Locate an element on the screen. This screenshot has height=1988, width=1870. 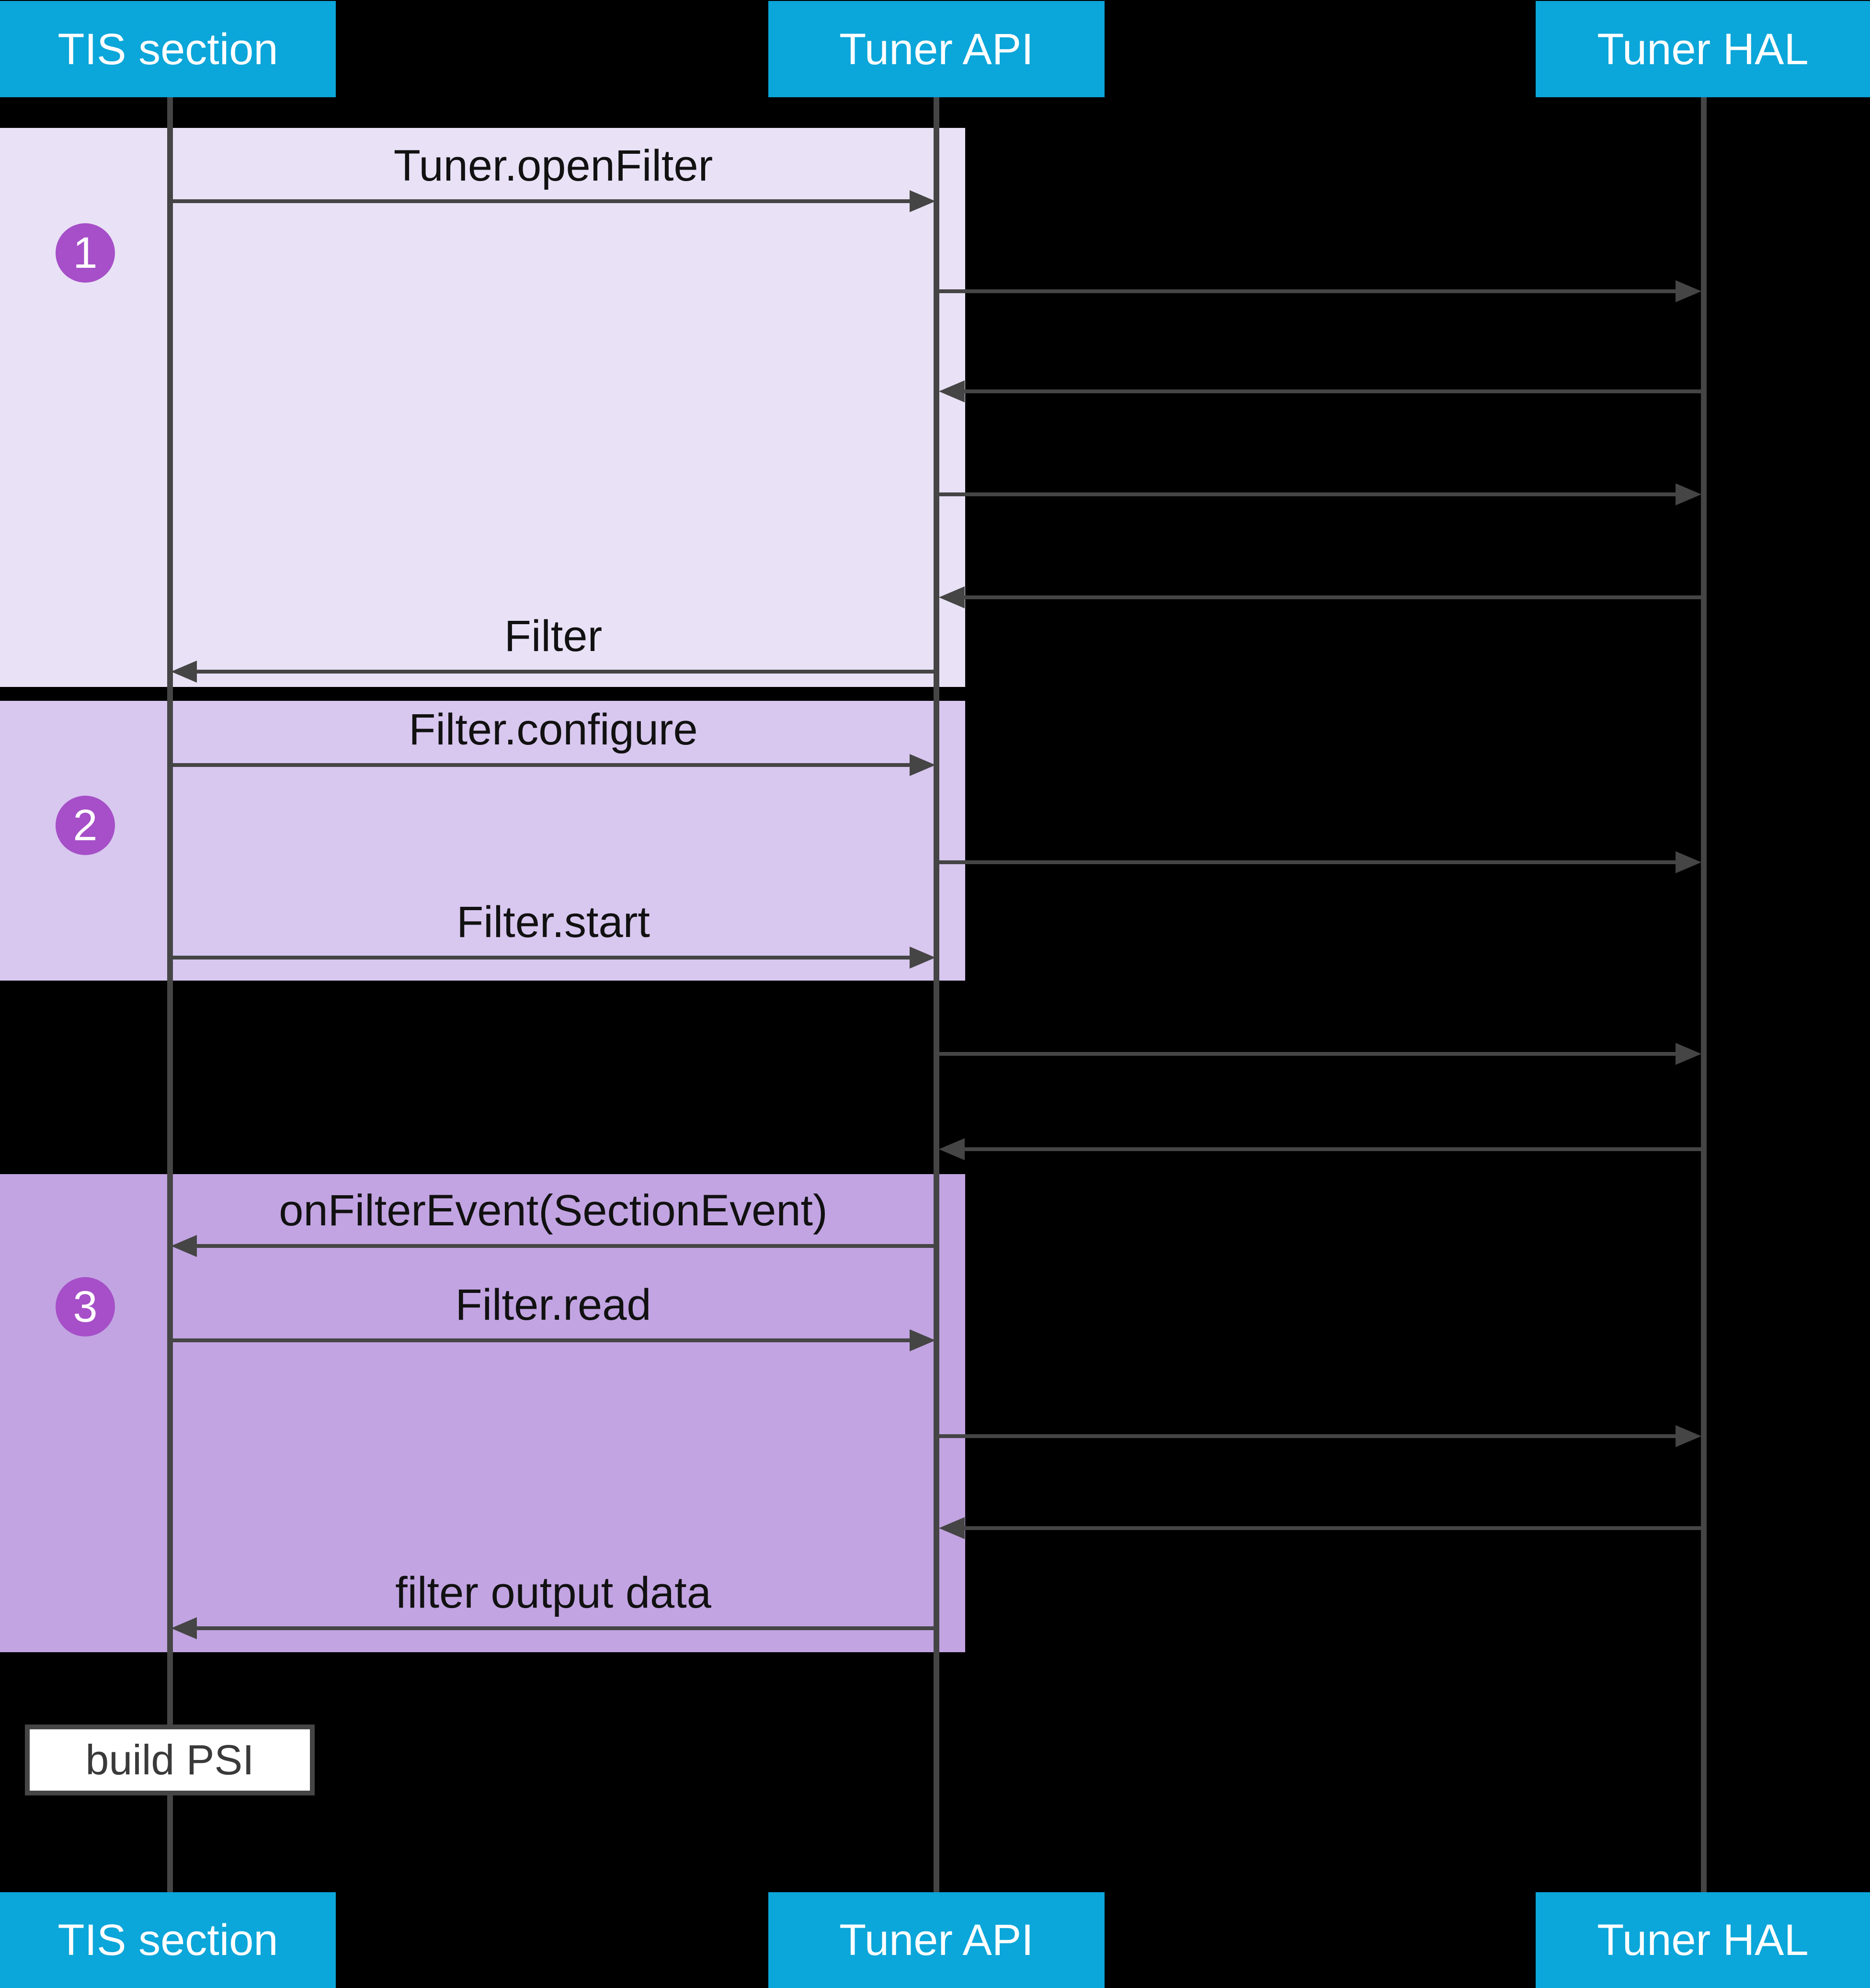
participant-header-tis-top: TIS section is located at coordinates (168, 49).